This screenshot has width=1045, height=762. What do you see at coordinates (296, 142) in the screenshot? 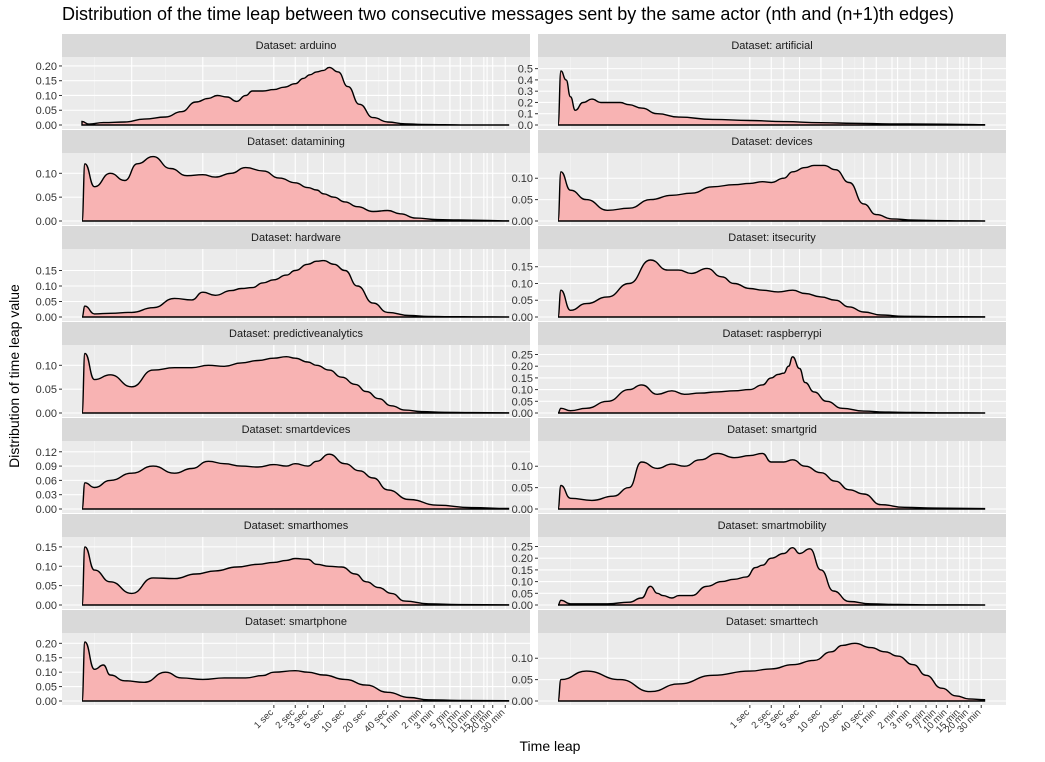
I see `facet-strip-label: Dataset: datamining` at bounding box center [296, 142].